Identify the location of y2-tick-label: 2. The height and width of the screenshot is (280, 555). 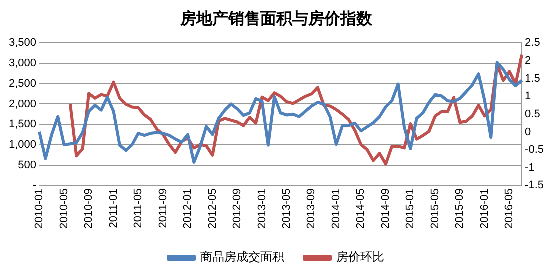
(528, 61).